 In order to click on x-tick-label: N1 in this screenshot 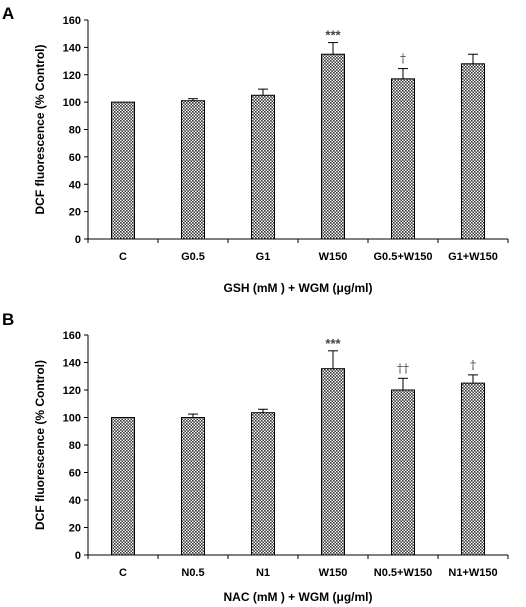, I will do `click(263, 573)`.